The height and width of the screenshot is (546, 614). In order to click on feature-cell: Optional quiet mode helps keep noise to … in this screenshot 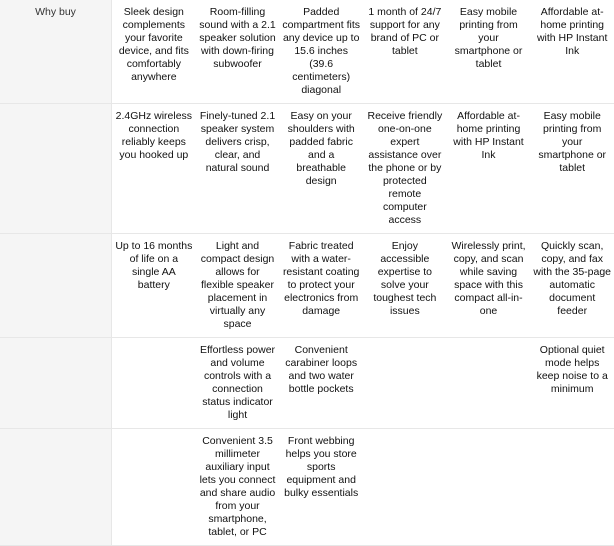, I will do `click(572, 369)`.